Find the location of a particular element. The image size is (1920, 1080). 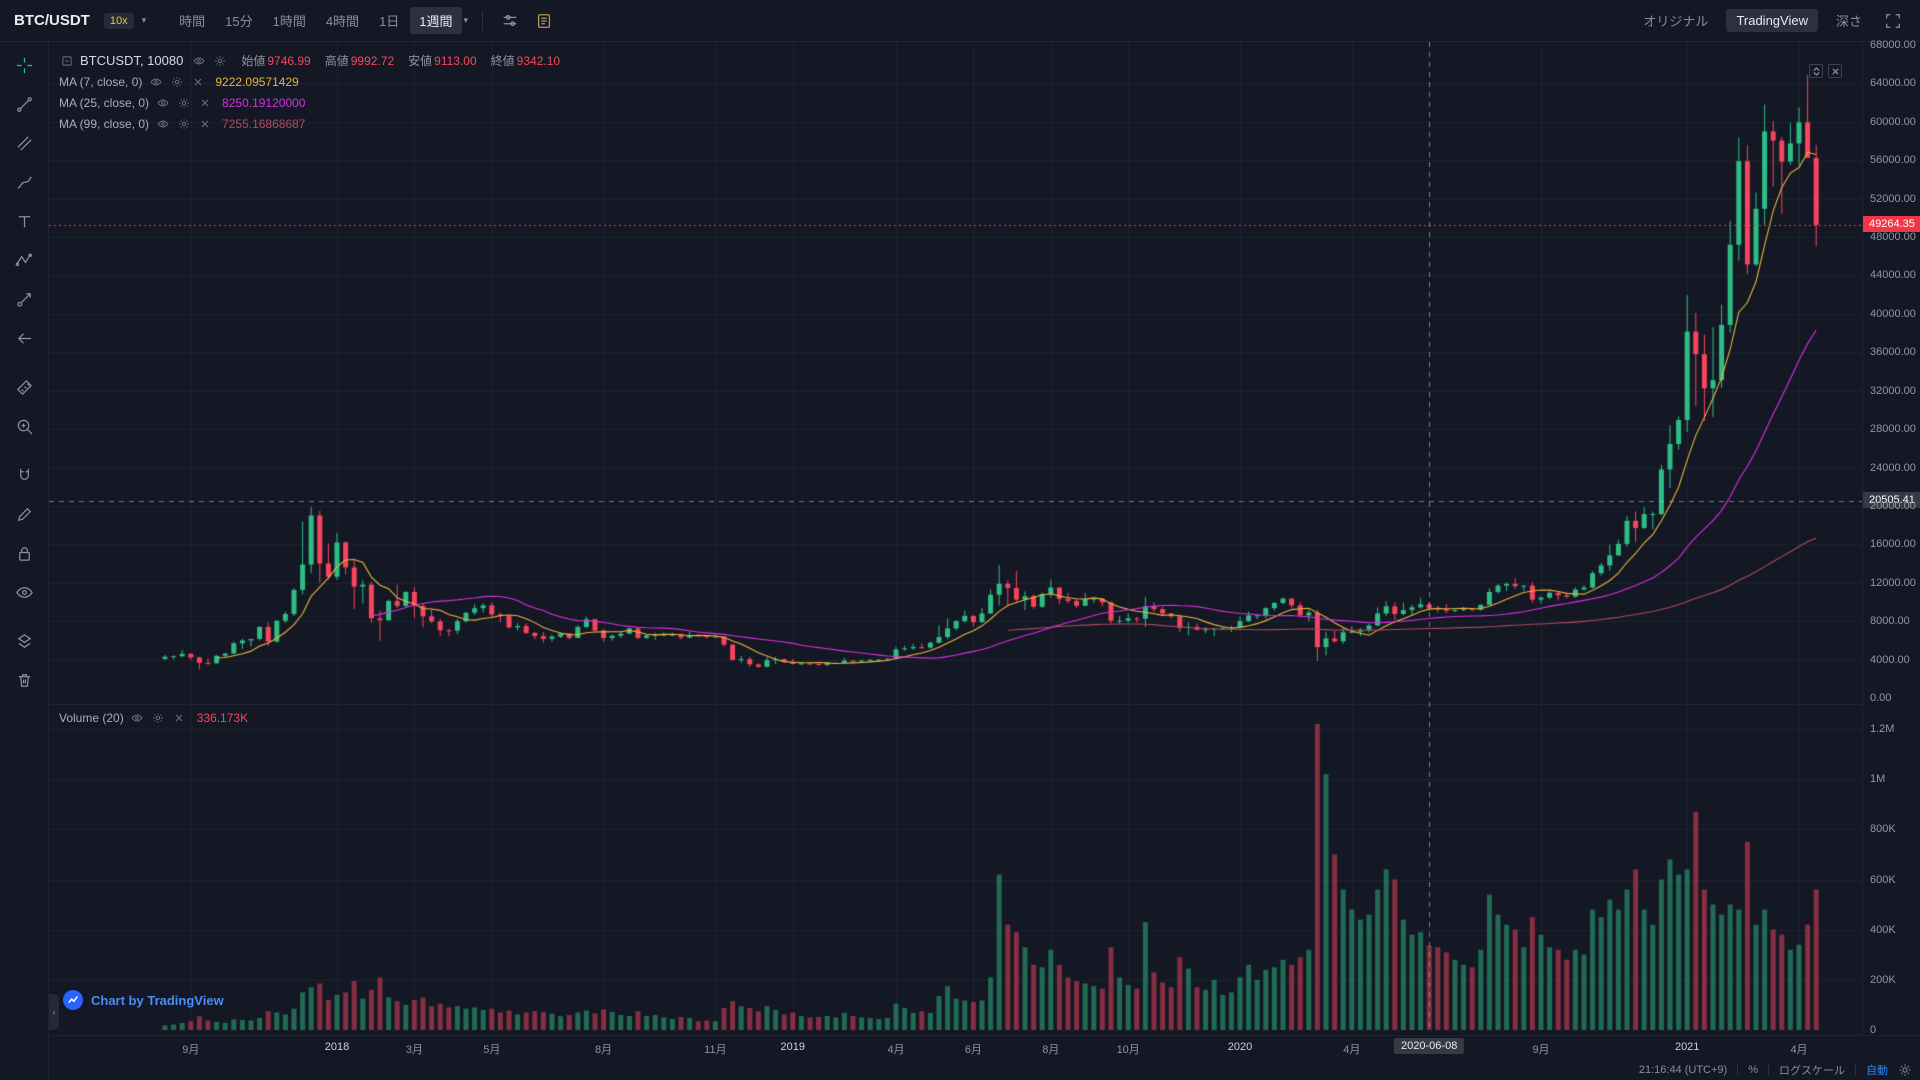

time-tick-label: 2019 is located at coordinates (793, 1047).